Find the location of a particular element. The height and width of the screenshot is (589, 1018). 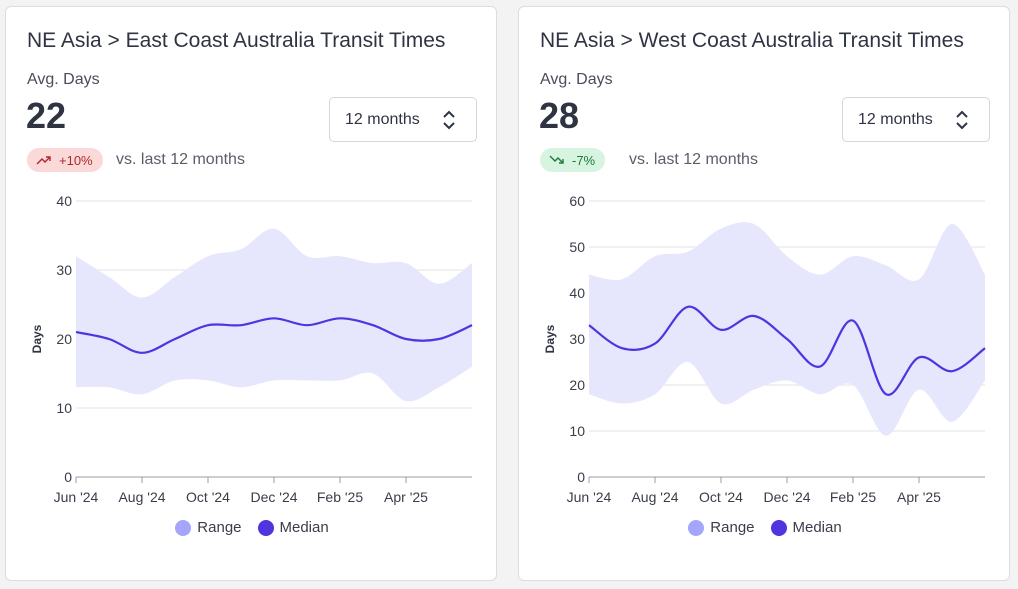

trend-down-icon is located at coordinates (556, 159).